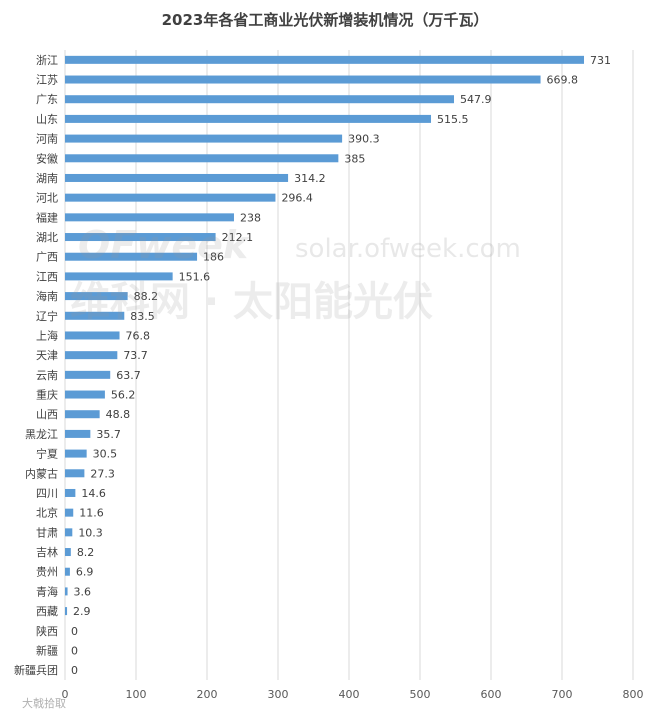 Image resolution: width=650 pixels, height=714 pixels. I want to click on x-tick-label: 300, so click(278, 694).